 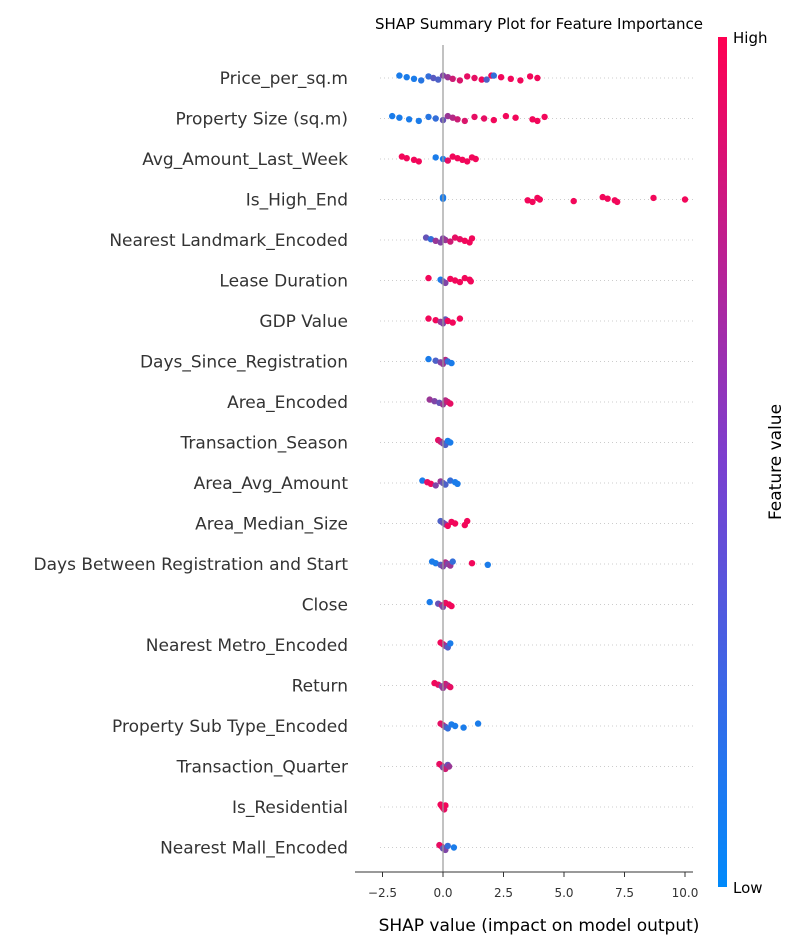 I want to click on colorbar, so click(x=722, y=462).